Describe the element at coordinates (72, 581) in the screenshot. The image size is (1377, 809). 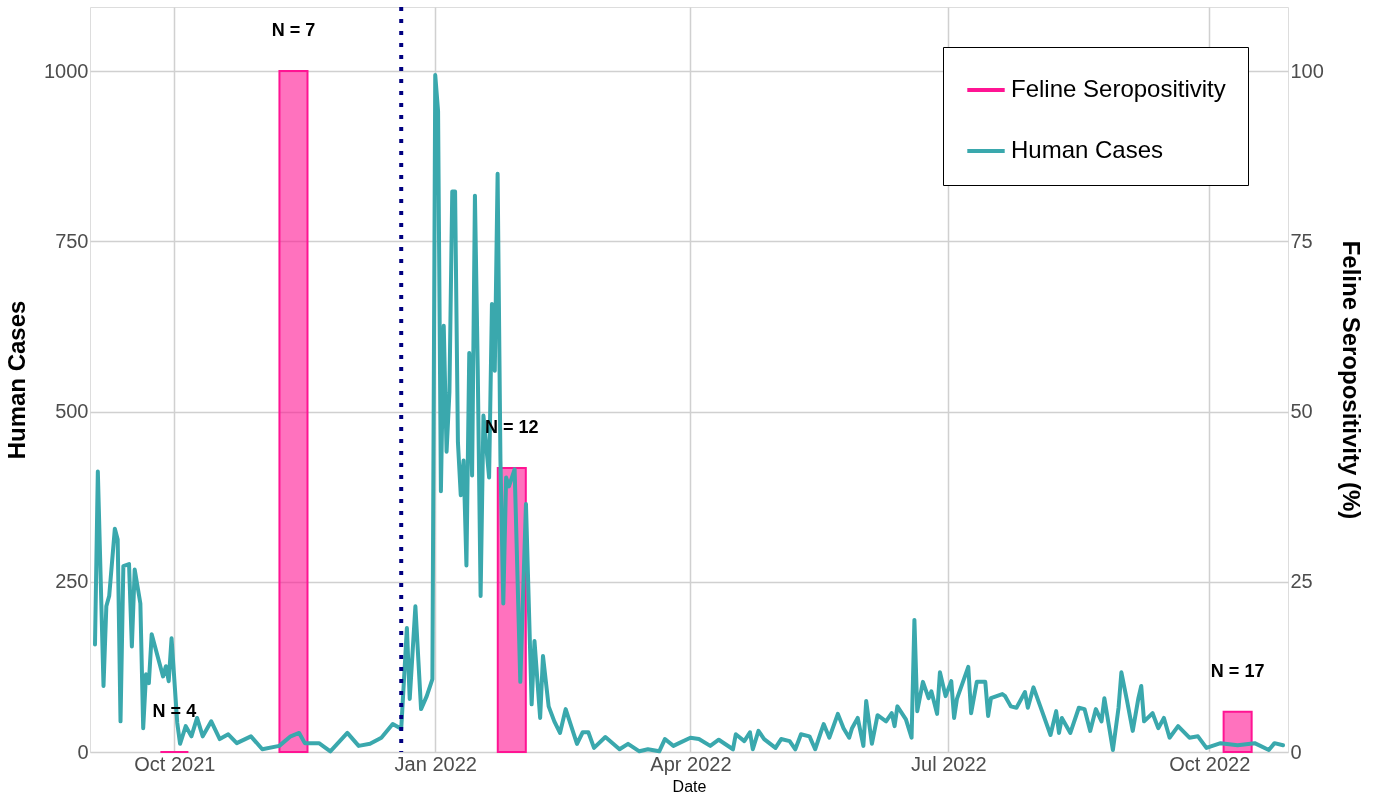
I see `y-tick-label: 250` at that location.